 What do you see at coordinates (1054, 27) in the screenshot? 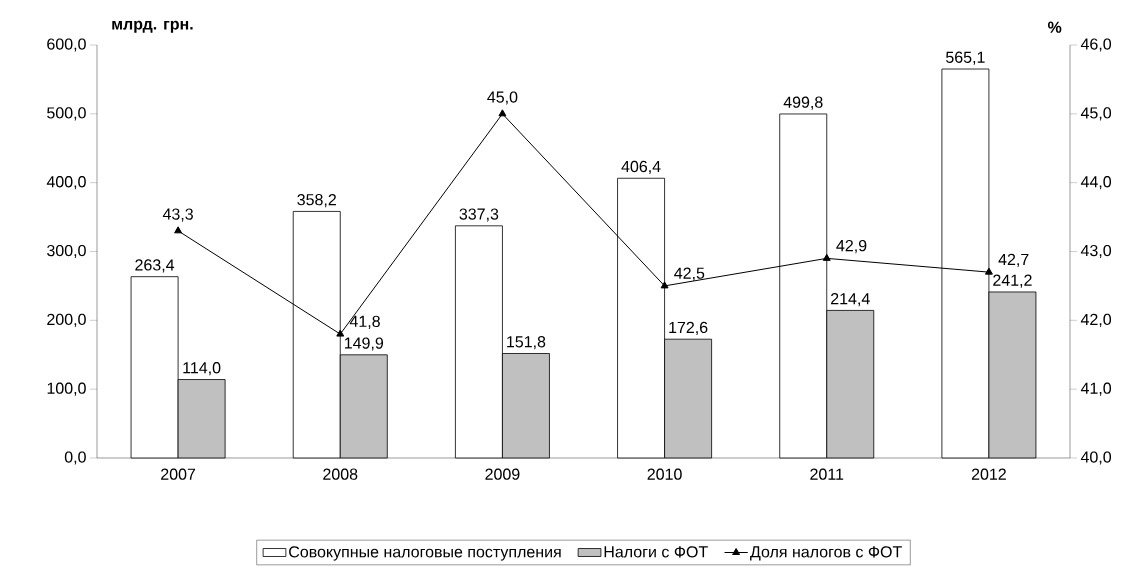
I see `y2-axis-title: %` at bounding box center [1054, 27].